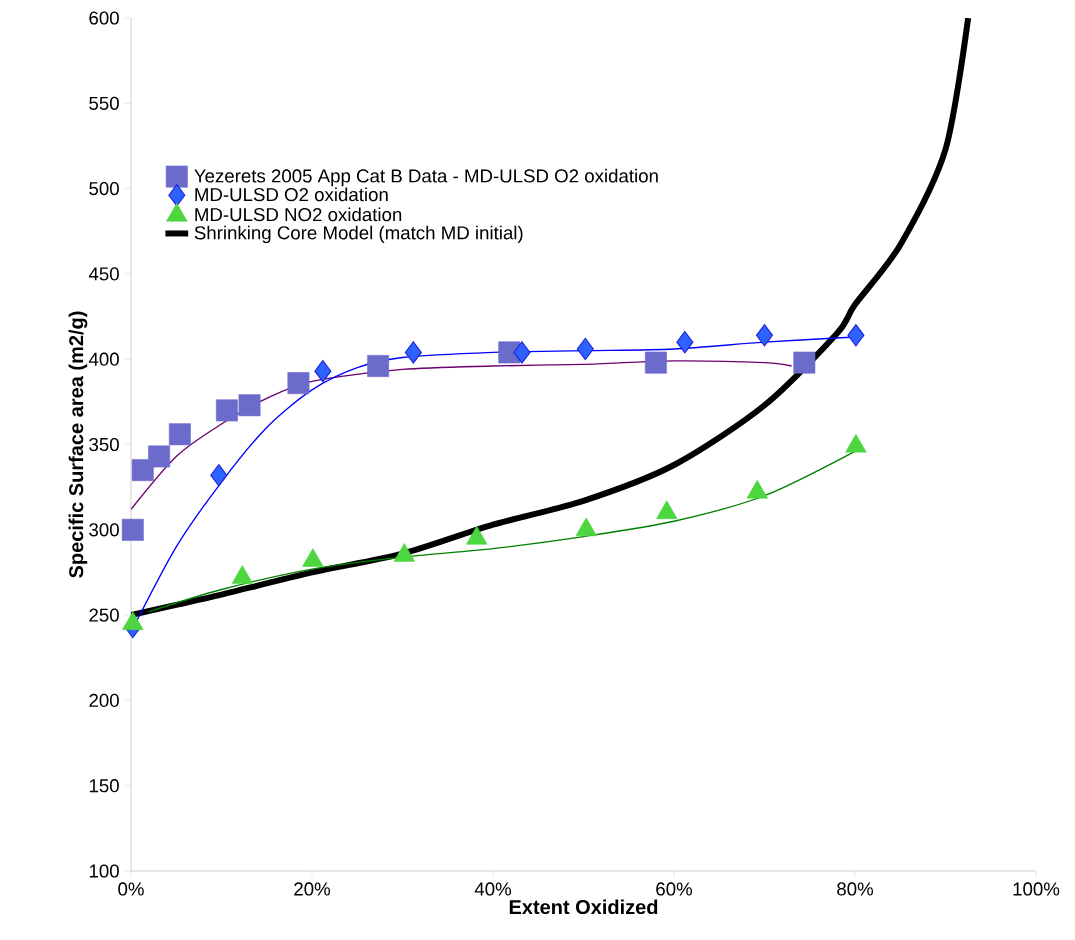 The width and height of the screenshot is (1075, 940). What do you see at coordinates (103, 274) in the screenshot?
I see `y-tick-label: 450` at bounding box center [103, 274].